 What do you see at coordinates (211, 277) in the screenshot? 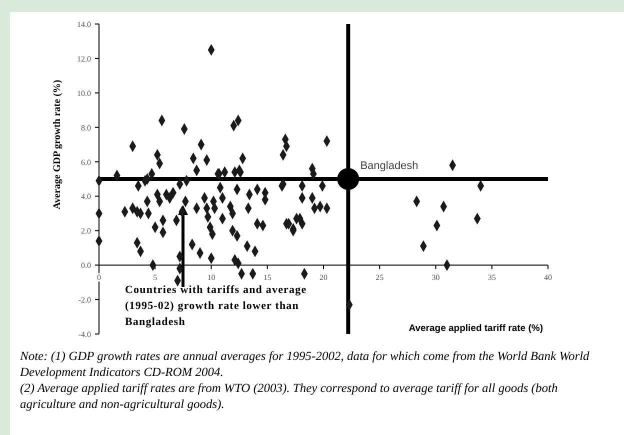
I see `x-tick-label: 10` at bounding box center [211, 277].